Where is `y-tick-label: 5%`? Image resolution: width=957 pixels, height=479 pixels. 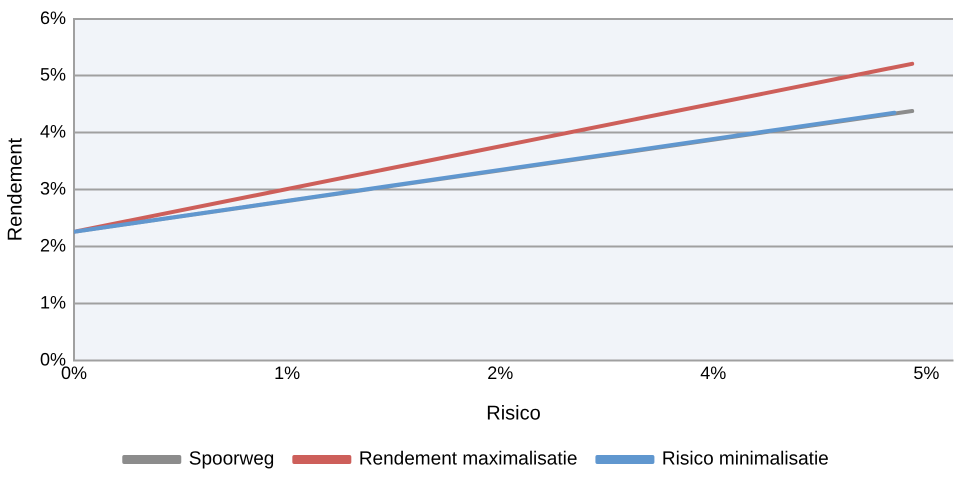
y-tick-label: 5% is located at coordinates (53, 74).